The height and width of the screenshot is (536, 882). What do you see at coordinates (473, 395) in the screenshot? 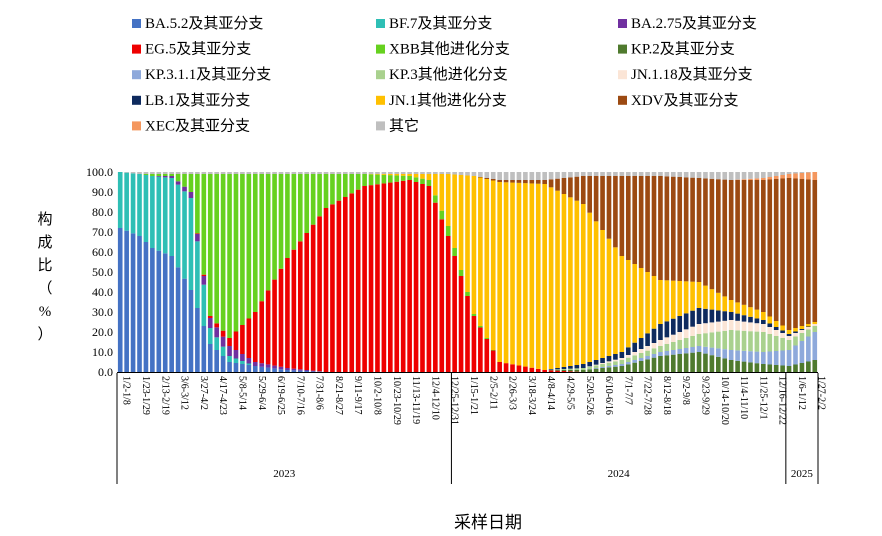
I see `x-tick-label: 1/15-1/21` at bounding box center [473, 395].